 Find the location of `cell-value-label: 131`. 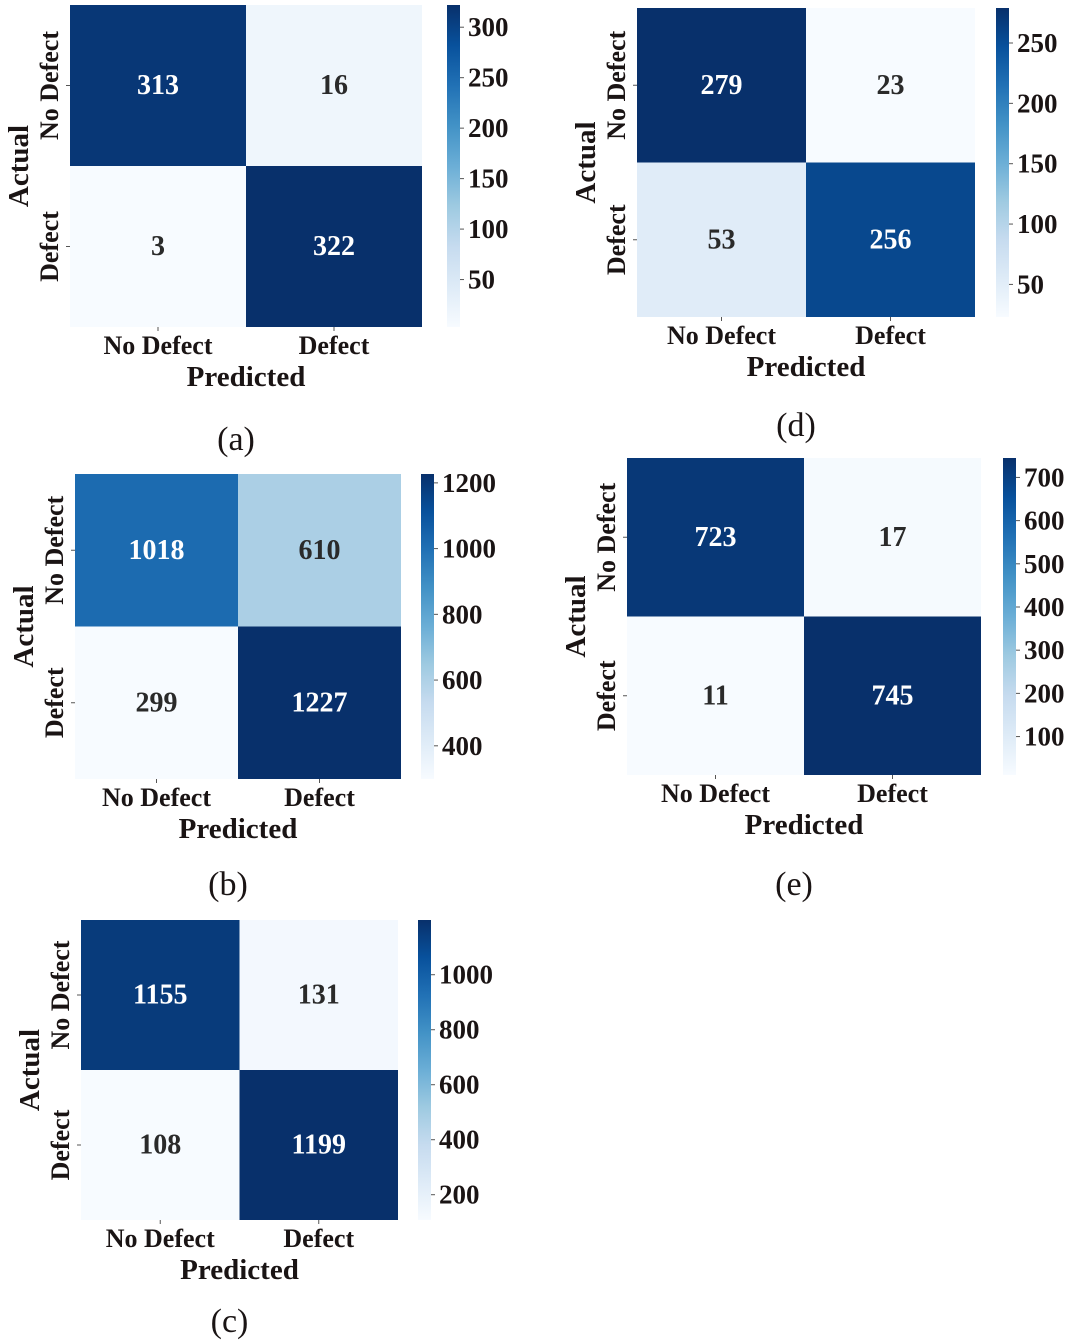

cell-value-label: 131 is located at coordinates (319, 995).